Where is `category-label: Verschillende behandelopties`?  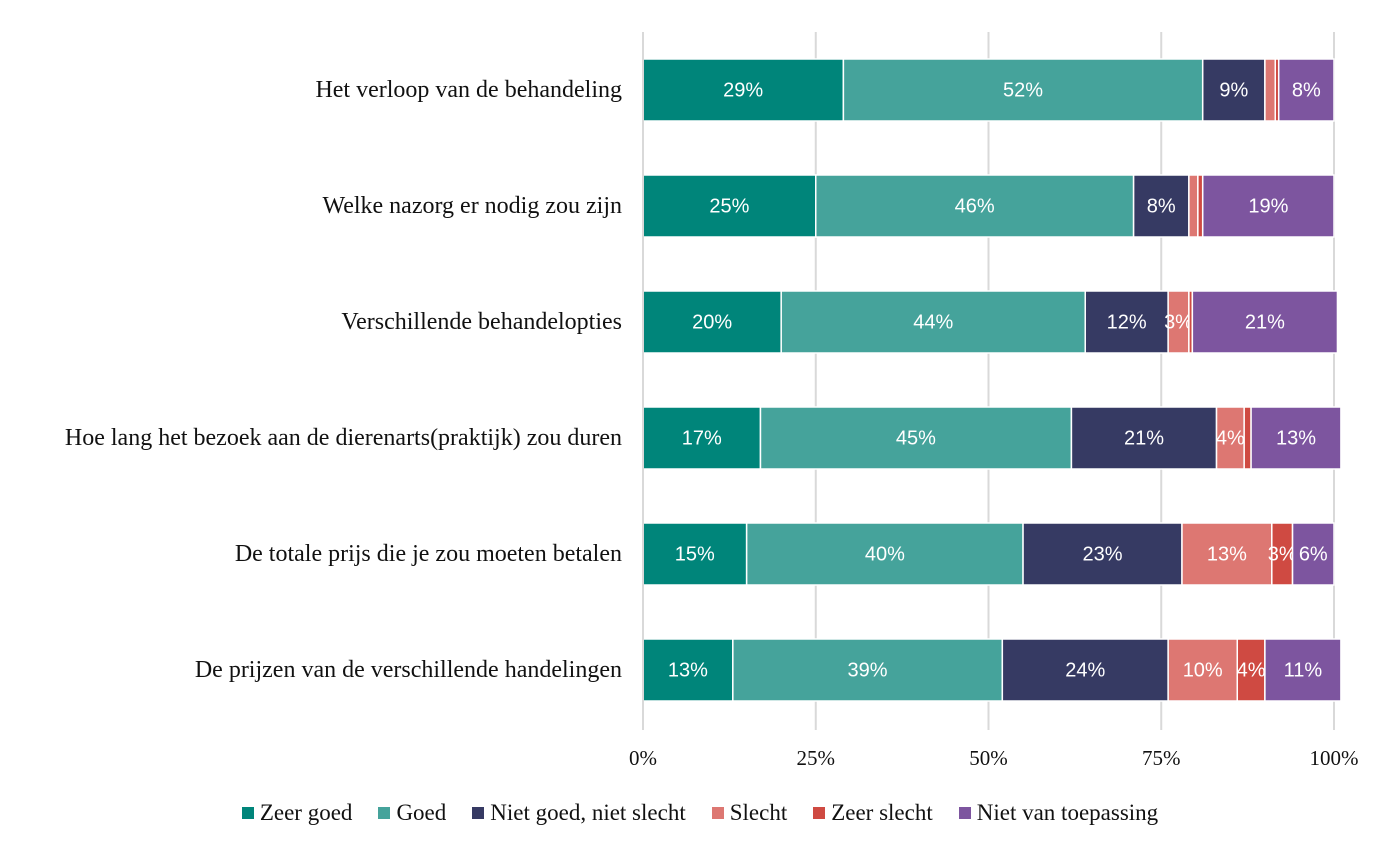 category-label: Verschillende behandelopties is located at coordinates (316, 322).